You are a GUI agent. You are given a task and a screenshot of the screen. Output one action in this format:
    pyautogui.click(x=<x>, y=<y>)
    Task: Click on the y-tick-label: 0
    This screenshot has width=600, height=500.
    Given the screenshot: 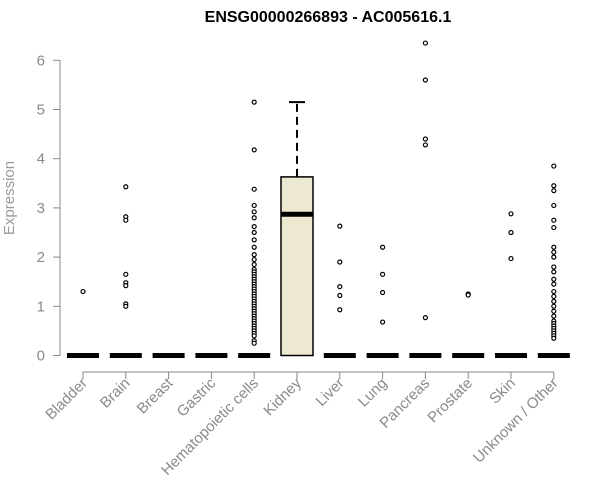 What is the action you would take?
    pyautogui.click(x=41, y=356)
    